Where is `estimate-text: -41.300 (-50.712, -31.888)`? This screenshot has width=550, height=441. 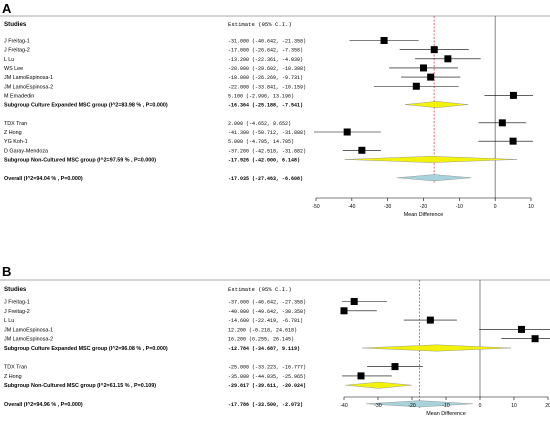 estimate-text: -41.300 (-50.712, -31.888) is located at coordinates (267, 133).